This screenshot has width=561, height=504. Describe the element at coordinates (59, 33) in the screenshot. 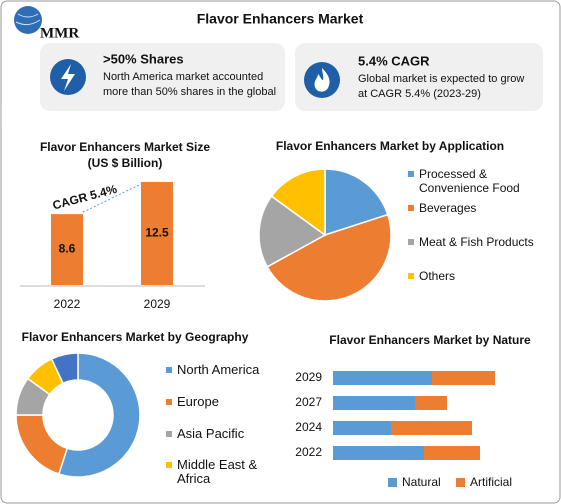

I see `logo: MMR` at that location.